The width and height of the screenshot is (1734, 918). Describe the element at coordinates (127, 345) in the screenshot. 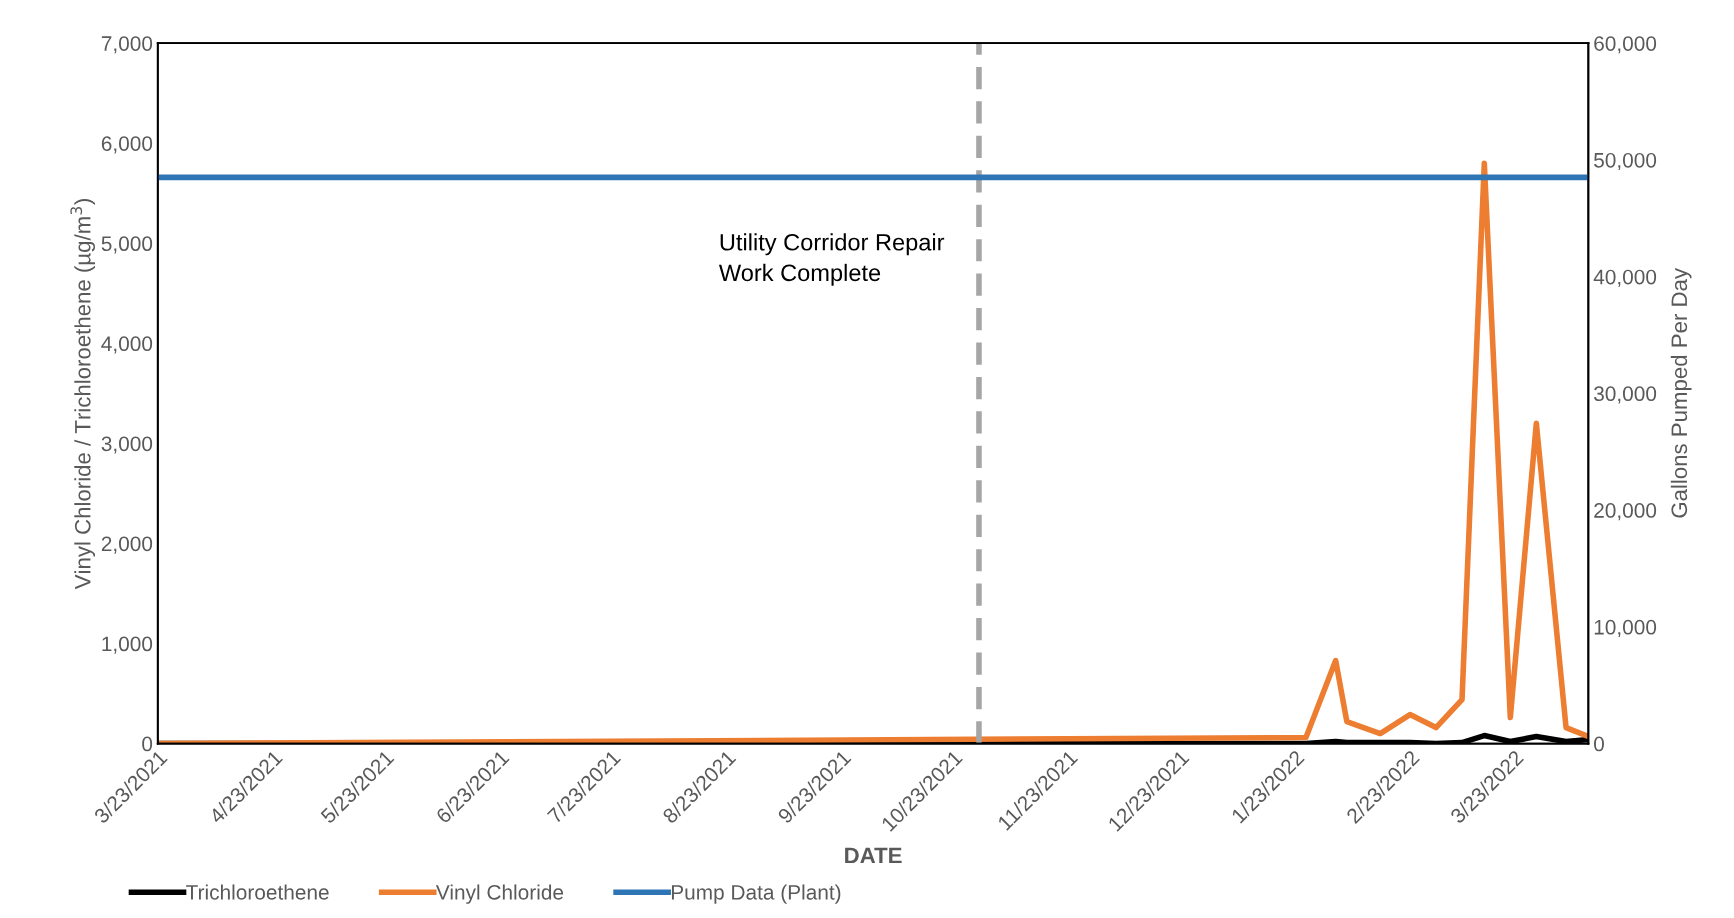

I see `y-tick-label: 4,000` at that location.